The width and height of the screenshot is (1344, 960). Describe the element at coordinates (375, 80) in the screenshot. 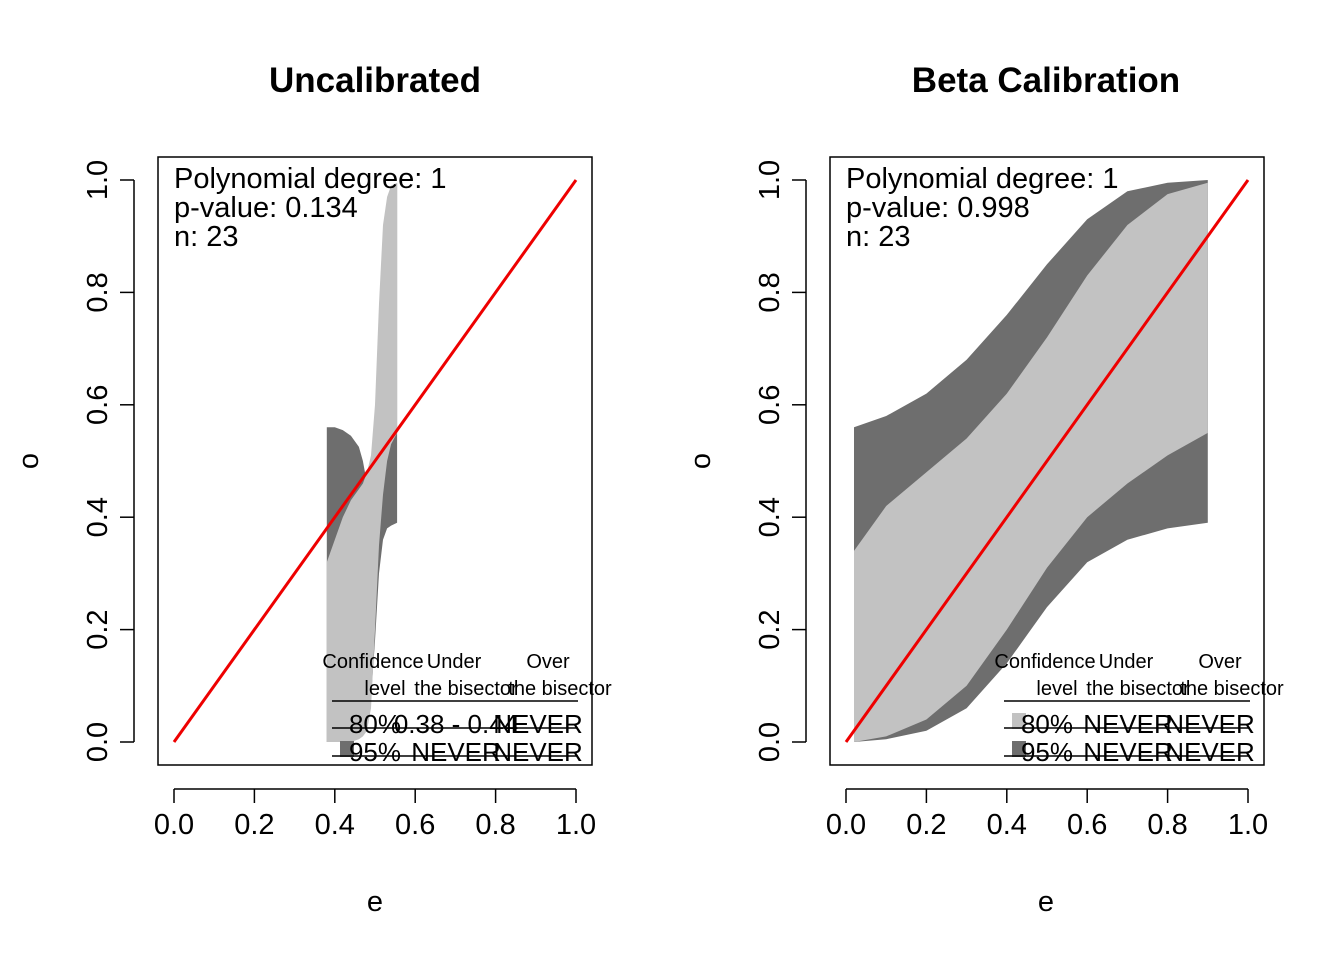

I see `chart-title: Uncalibrated` at that location.